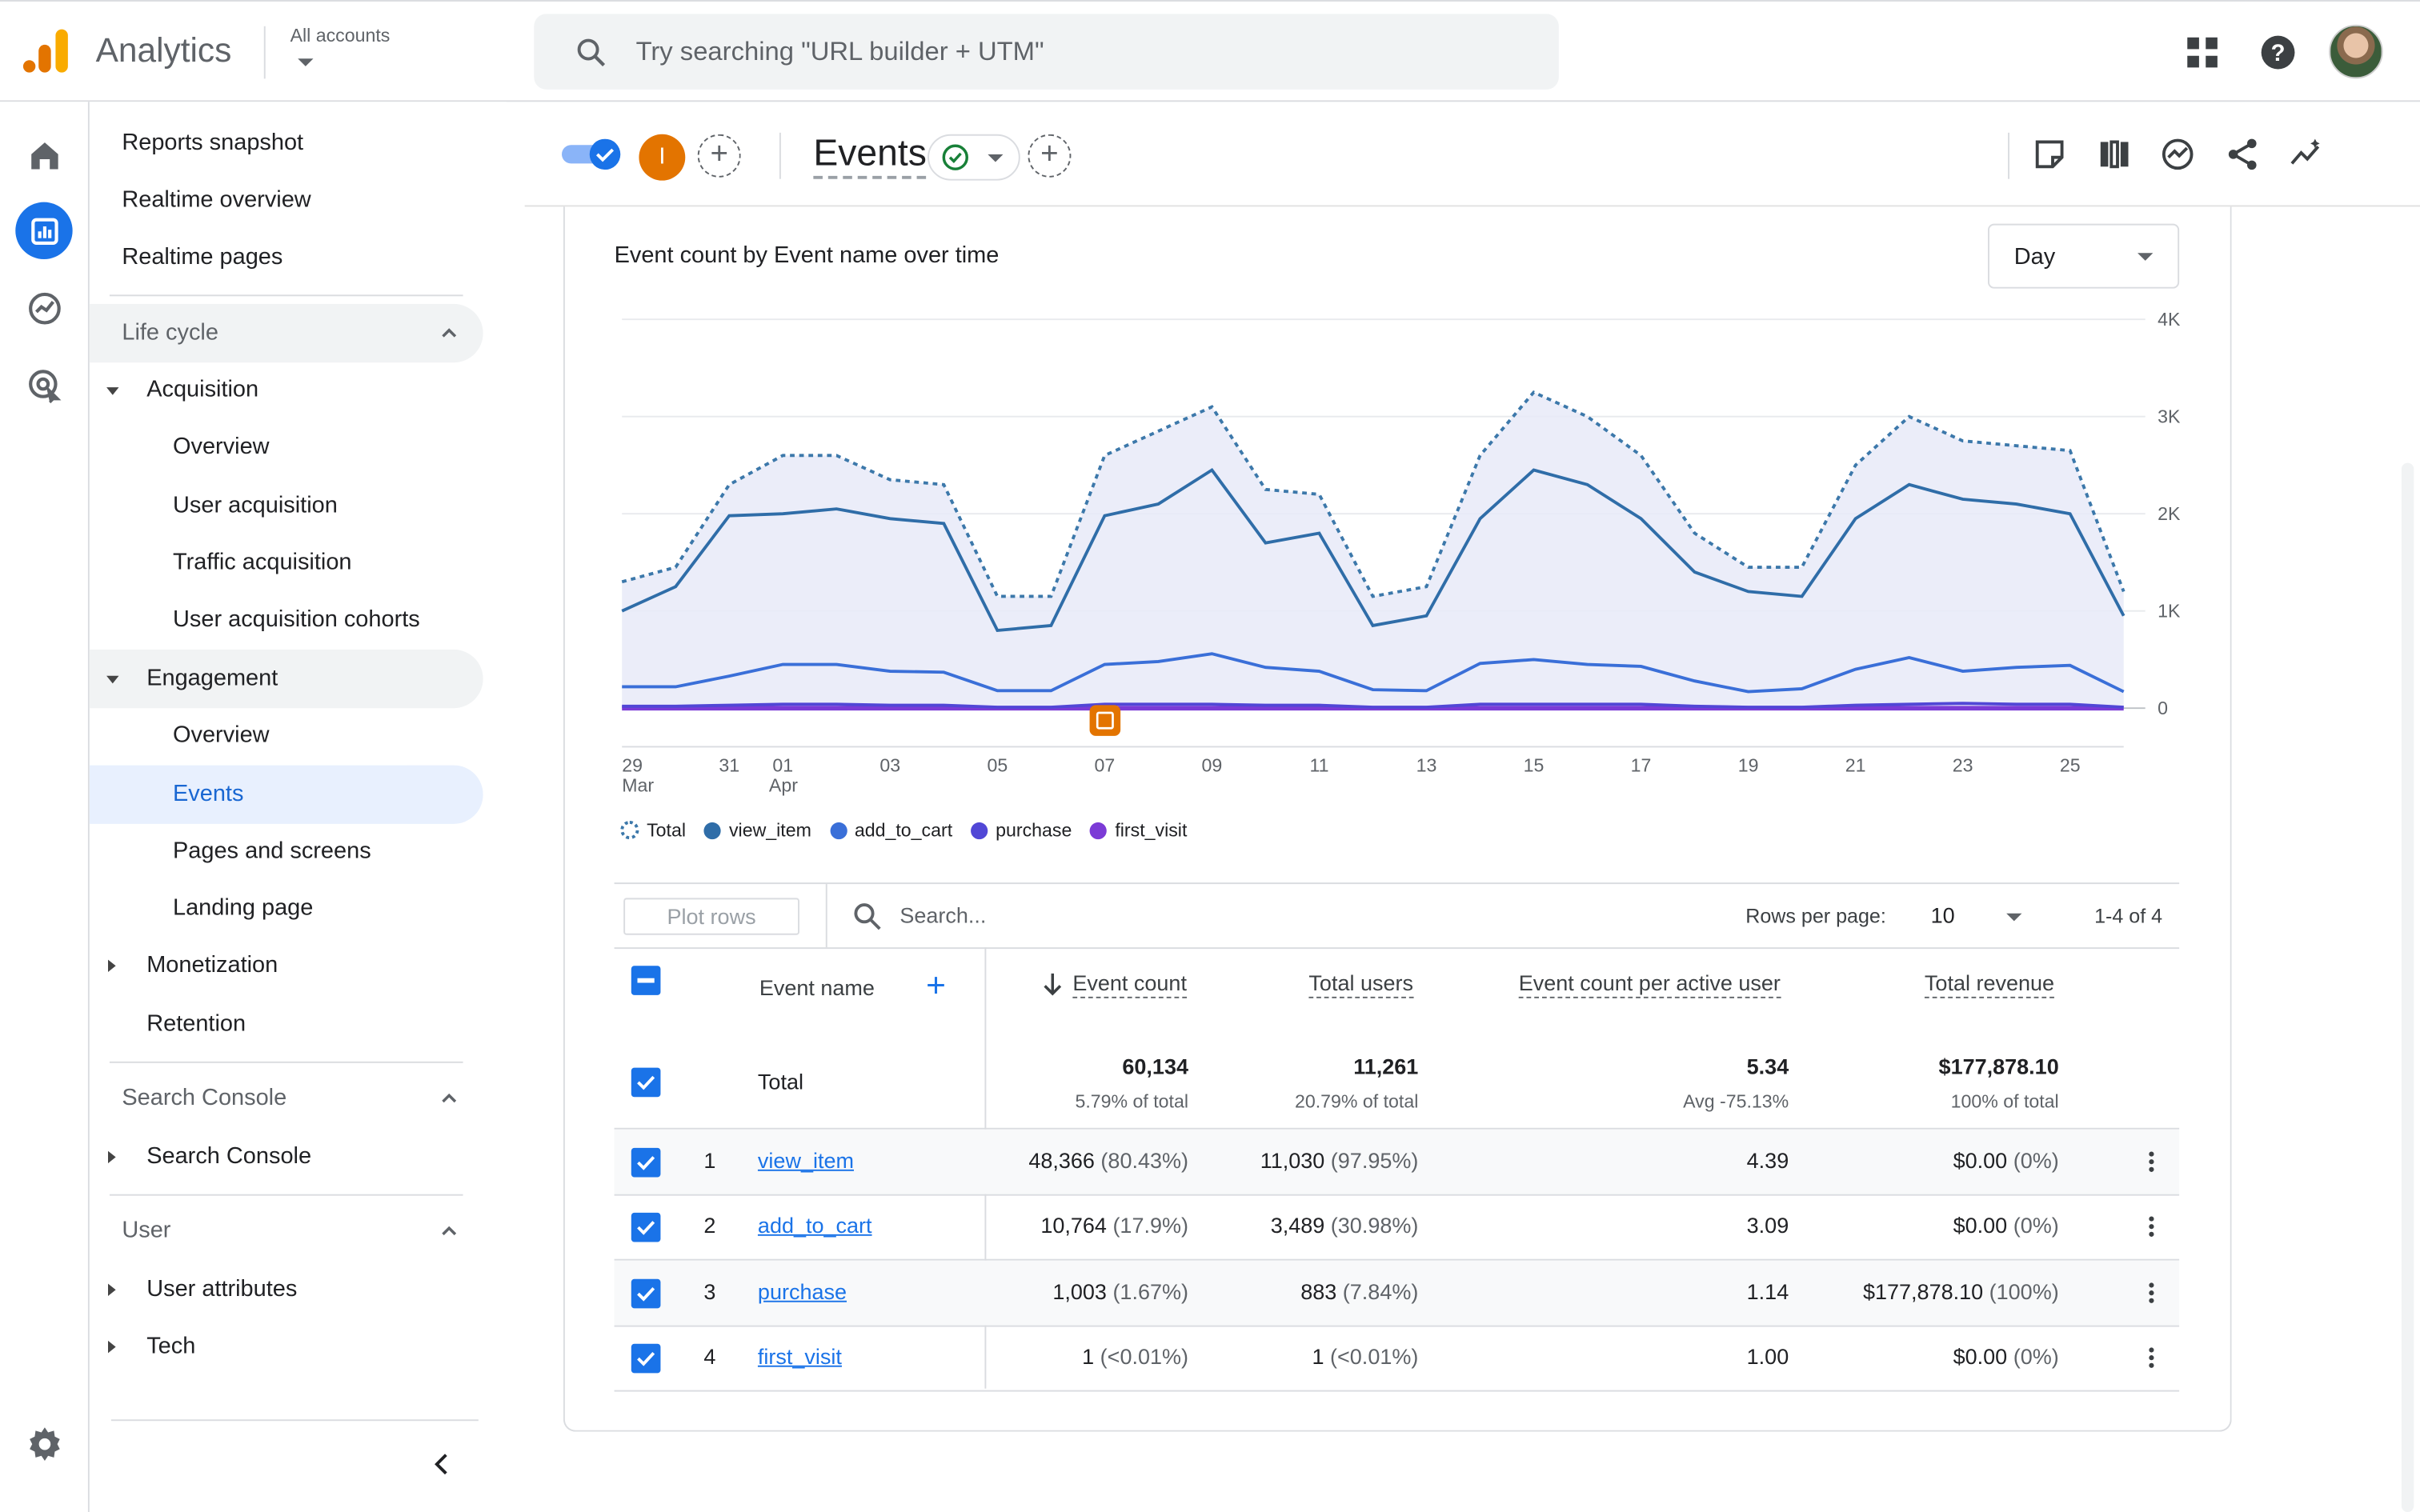 Image resolution: width=2420 pixels, height=1512 pixels. Describe the element at coordinates (2278, 52) in the screenshot. I see `help-icon: ?` at that location.